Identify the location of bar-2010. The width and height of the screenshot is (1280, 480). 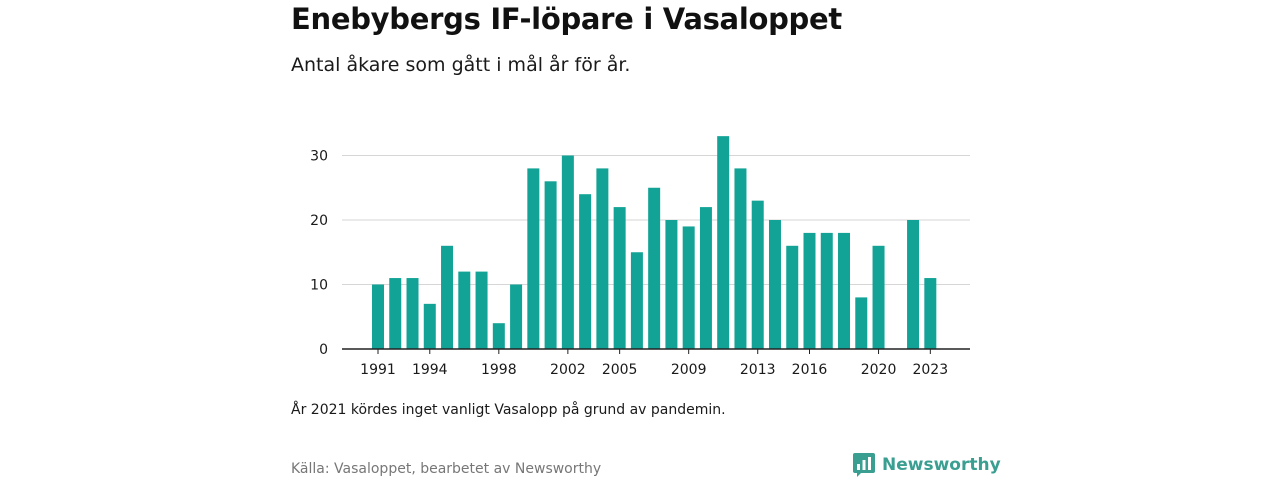
(705, 278).